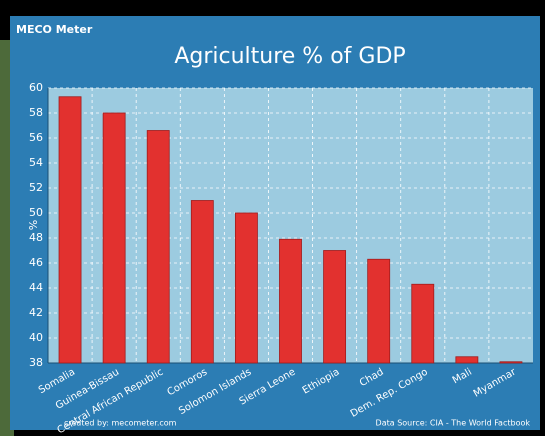  Describe the element at coordinates (120, 423) in the screenshot. I see `credit: created by: mecometer.com` at that location.